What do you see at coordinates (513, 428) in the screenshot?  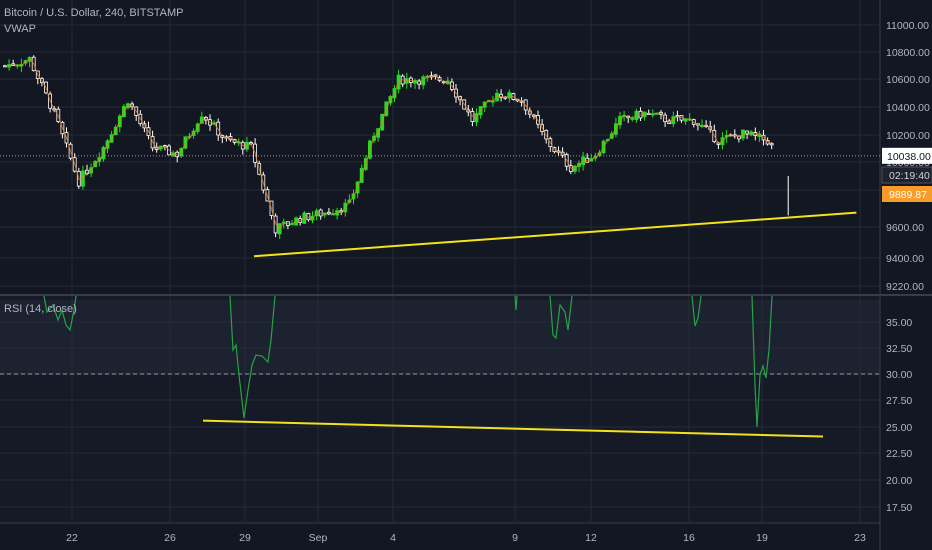 I see `rsi-trendline` at bounding box center [513, 428].